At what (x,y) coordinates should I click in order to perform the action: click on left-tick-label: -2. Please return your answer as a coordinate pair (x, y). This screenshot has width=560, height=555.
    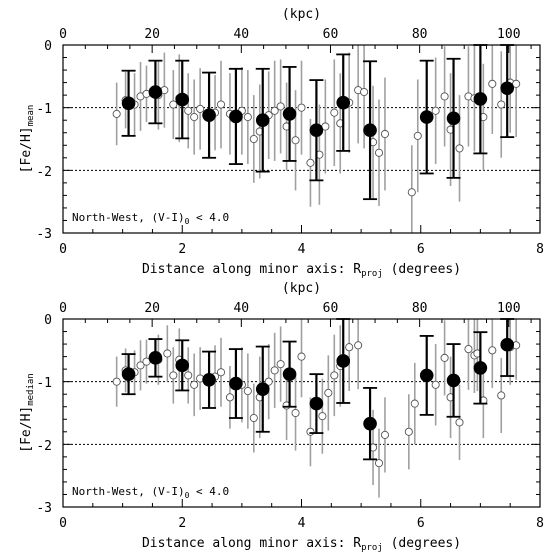
    Looking at the image, I should click on (44, 446).